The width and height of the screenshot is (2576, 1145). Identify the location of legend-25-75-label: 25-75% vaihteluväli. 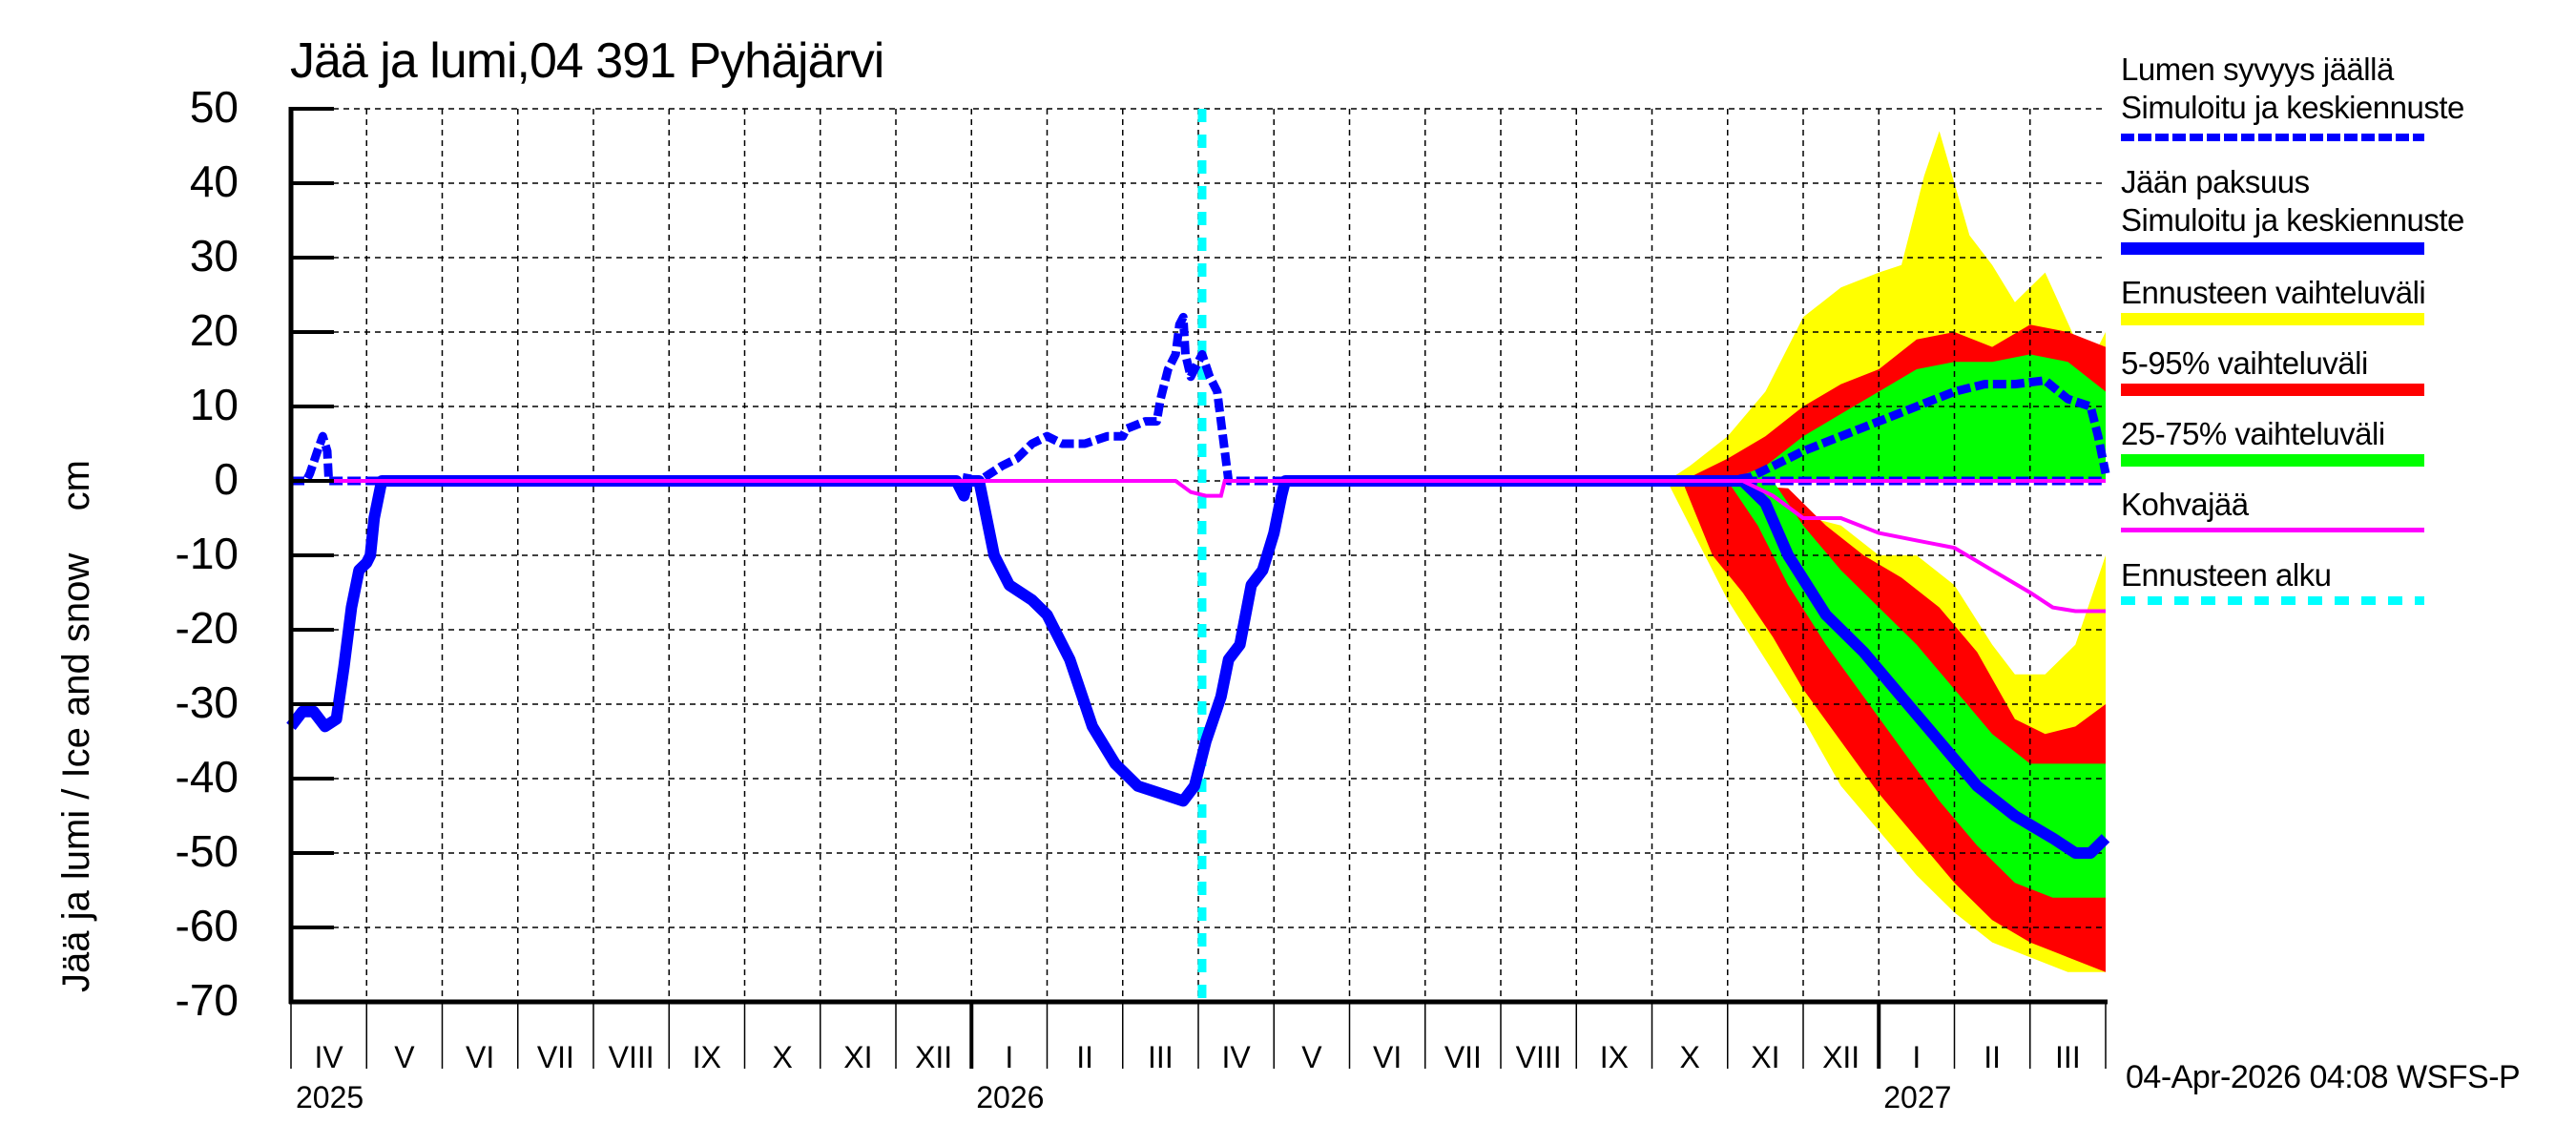
(2253, 433).